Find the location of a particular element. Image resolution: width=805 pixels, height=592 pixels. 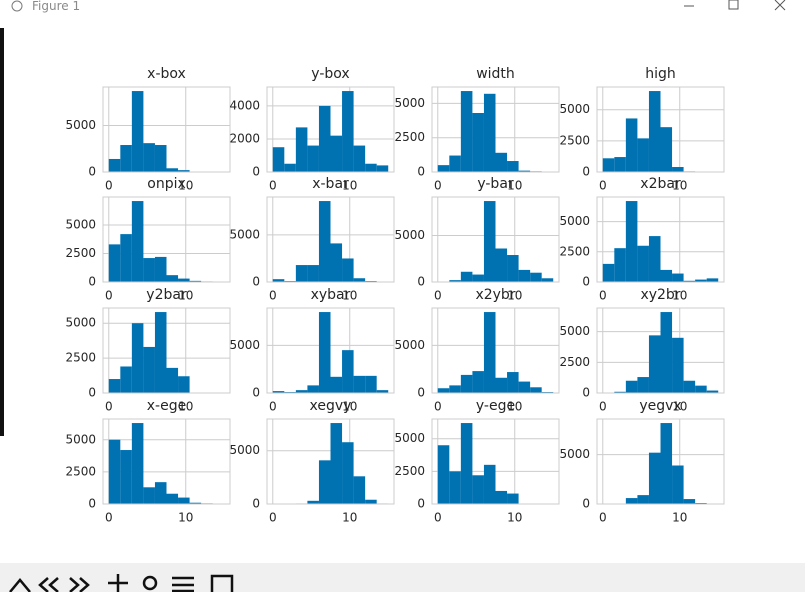

pan-button is located at coordinates (118, 583).